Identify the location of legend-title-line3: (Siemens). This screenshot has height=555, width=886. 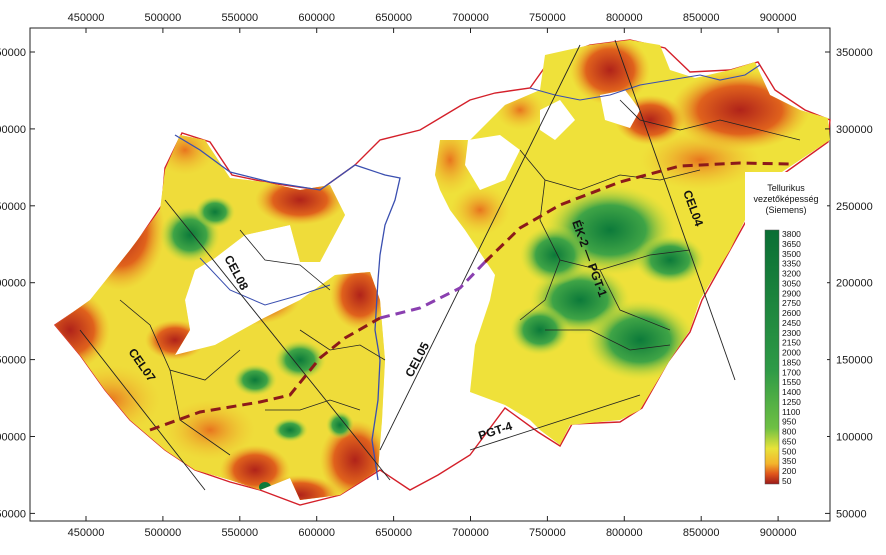
(785, 210).